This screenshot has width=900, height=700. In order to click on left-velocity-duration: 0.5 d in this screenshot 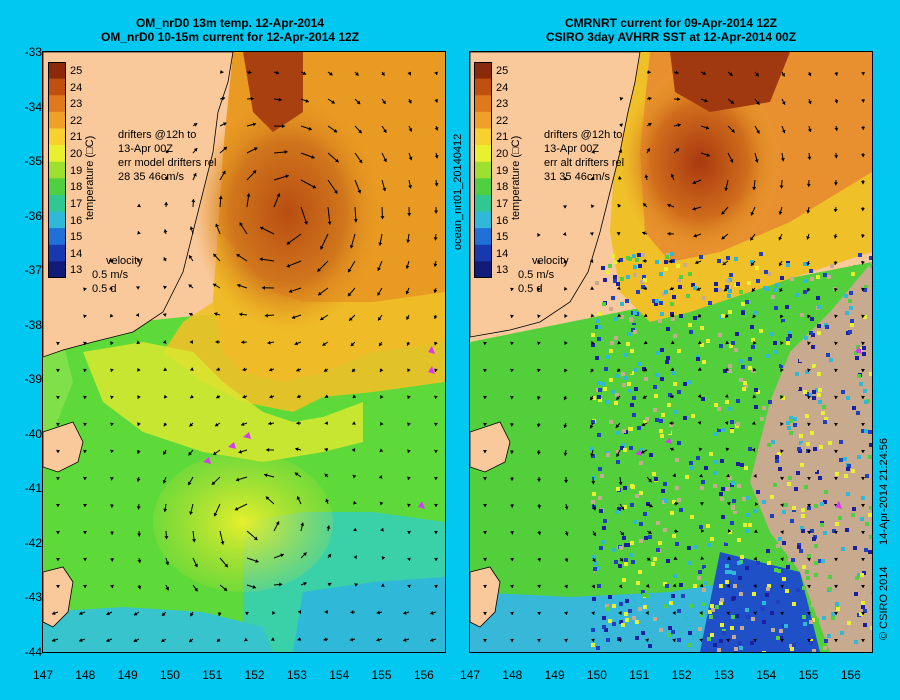, I will do `click(104, 289)`.